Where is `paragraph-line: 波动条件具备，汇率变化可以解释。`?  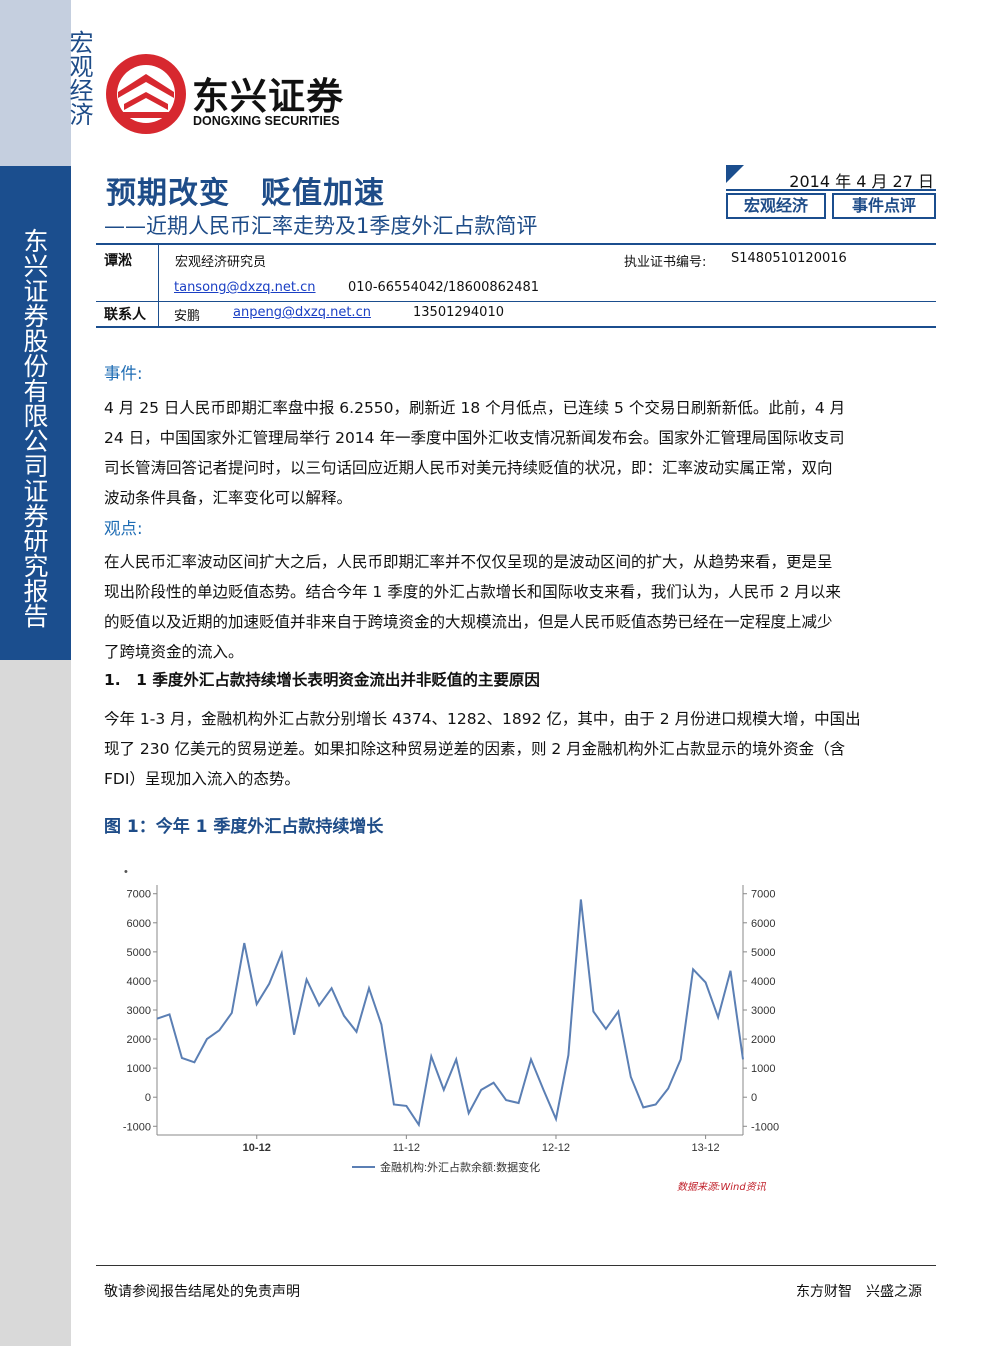 paragraph-line: 波动条件具备，汇率变化可以解释。 is located at coordinates (228, 498).